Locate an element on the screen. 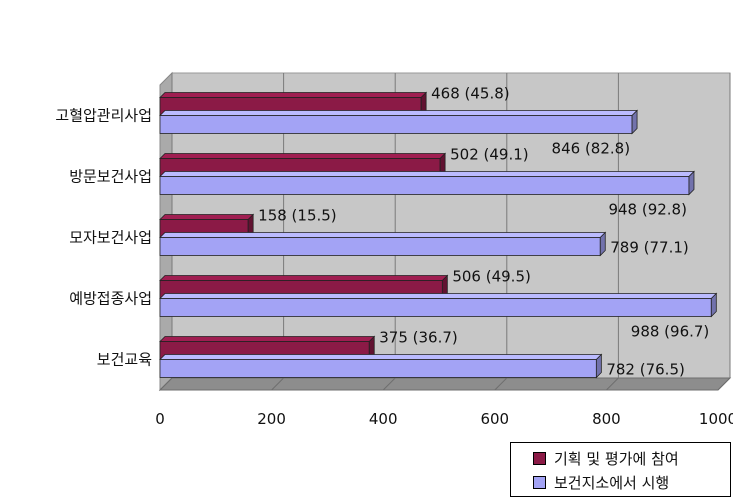 Image resolution: width=733 pixels, height=501 pixels. data-label-series-1: 502 (49.1) is located at coordinates (489, 155).